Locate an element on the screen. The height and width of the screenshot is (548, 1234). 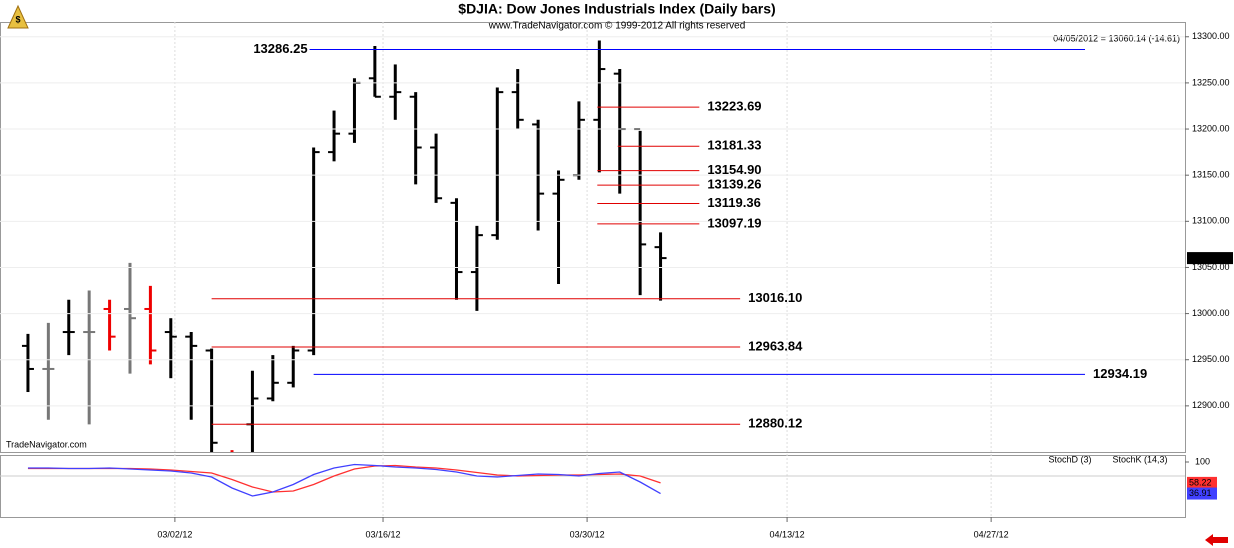
price-tag-label: 13060.14 is located at coordinates (1209, 257).